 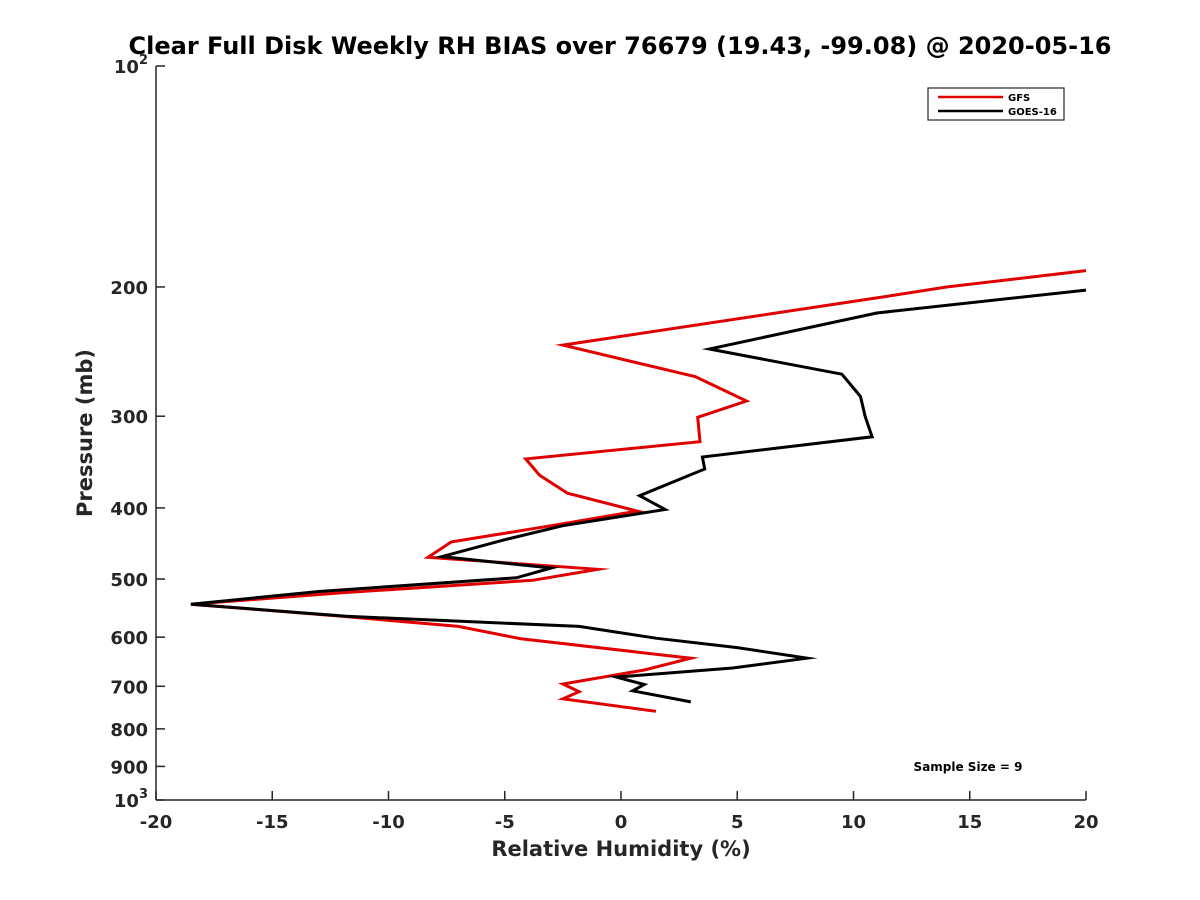 What do you see at coordinates (129, 509) in the screenshot?
I see `y-tick-label: 400` at bounding box center [129, 509].